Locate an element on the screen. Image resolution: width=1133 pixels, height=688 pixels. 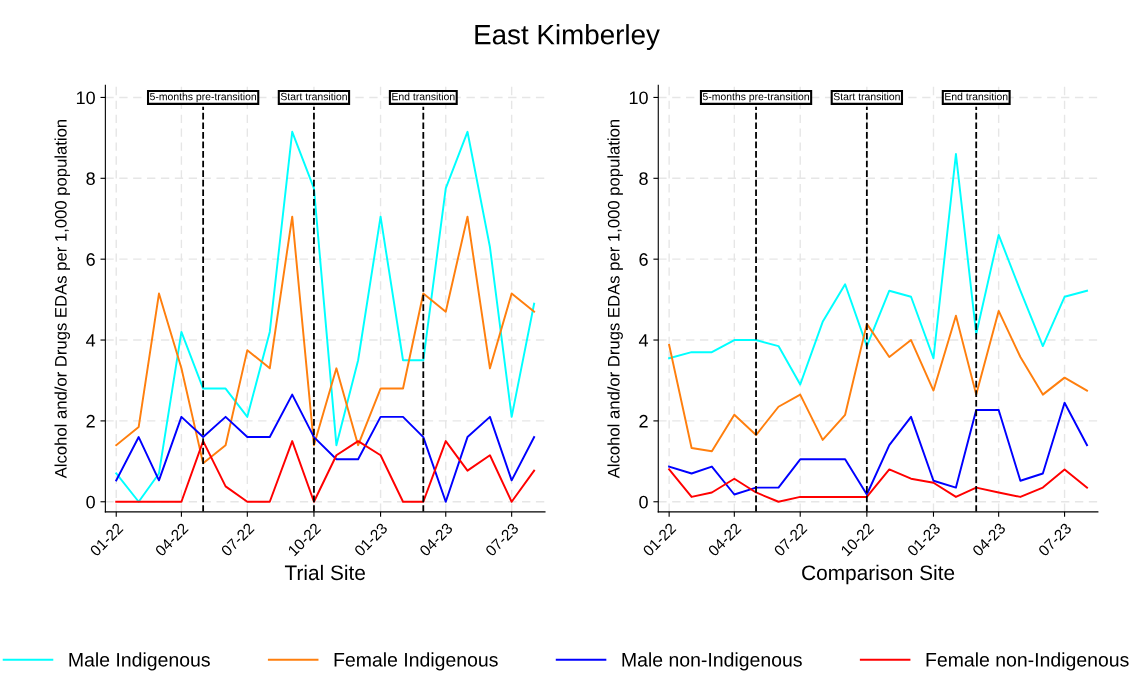
chart-title: East Kimberley is located at coordinates (567, 37).